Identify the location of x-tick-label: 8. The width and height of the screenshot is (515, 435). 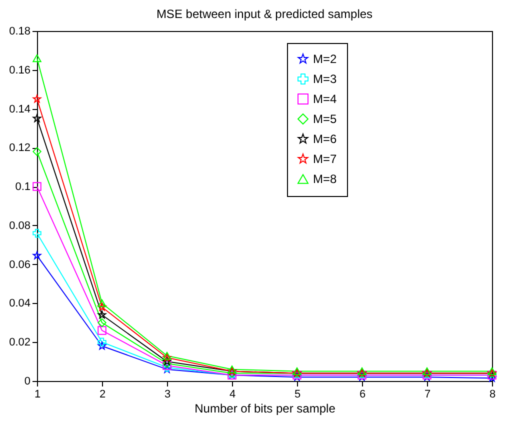
(492, 394).